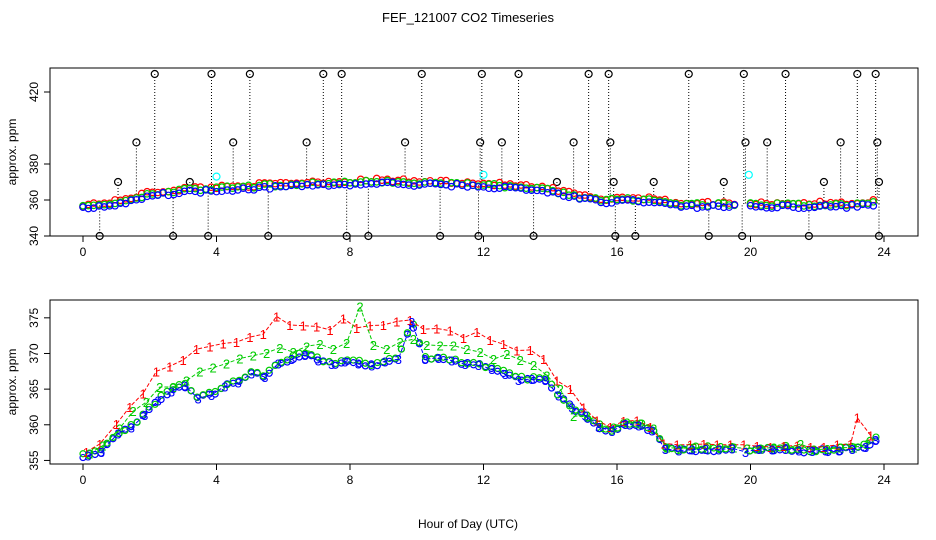  What do you see at coordinates (884, 252) in the screenshot?
I see `top-x-tick-label: 24` at bounding box center [884, 252].